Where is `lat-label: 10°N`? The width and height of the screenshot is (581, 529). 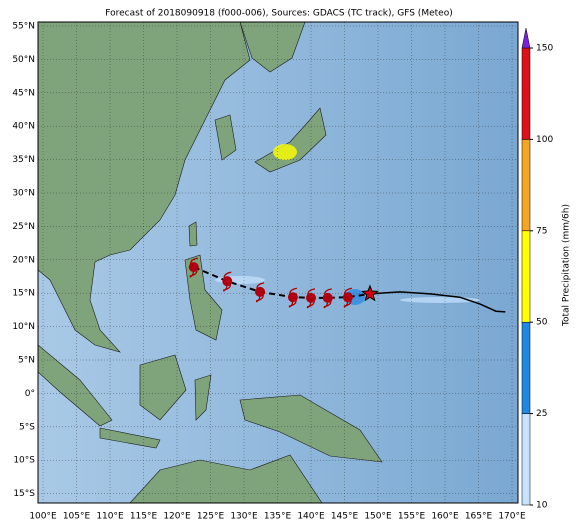
lat-label: 10°N is located at coordinates (23, 327).